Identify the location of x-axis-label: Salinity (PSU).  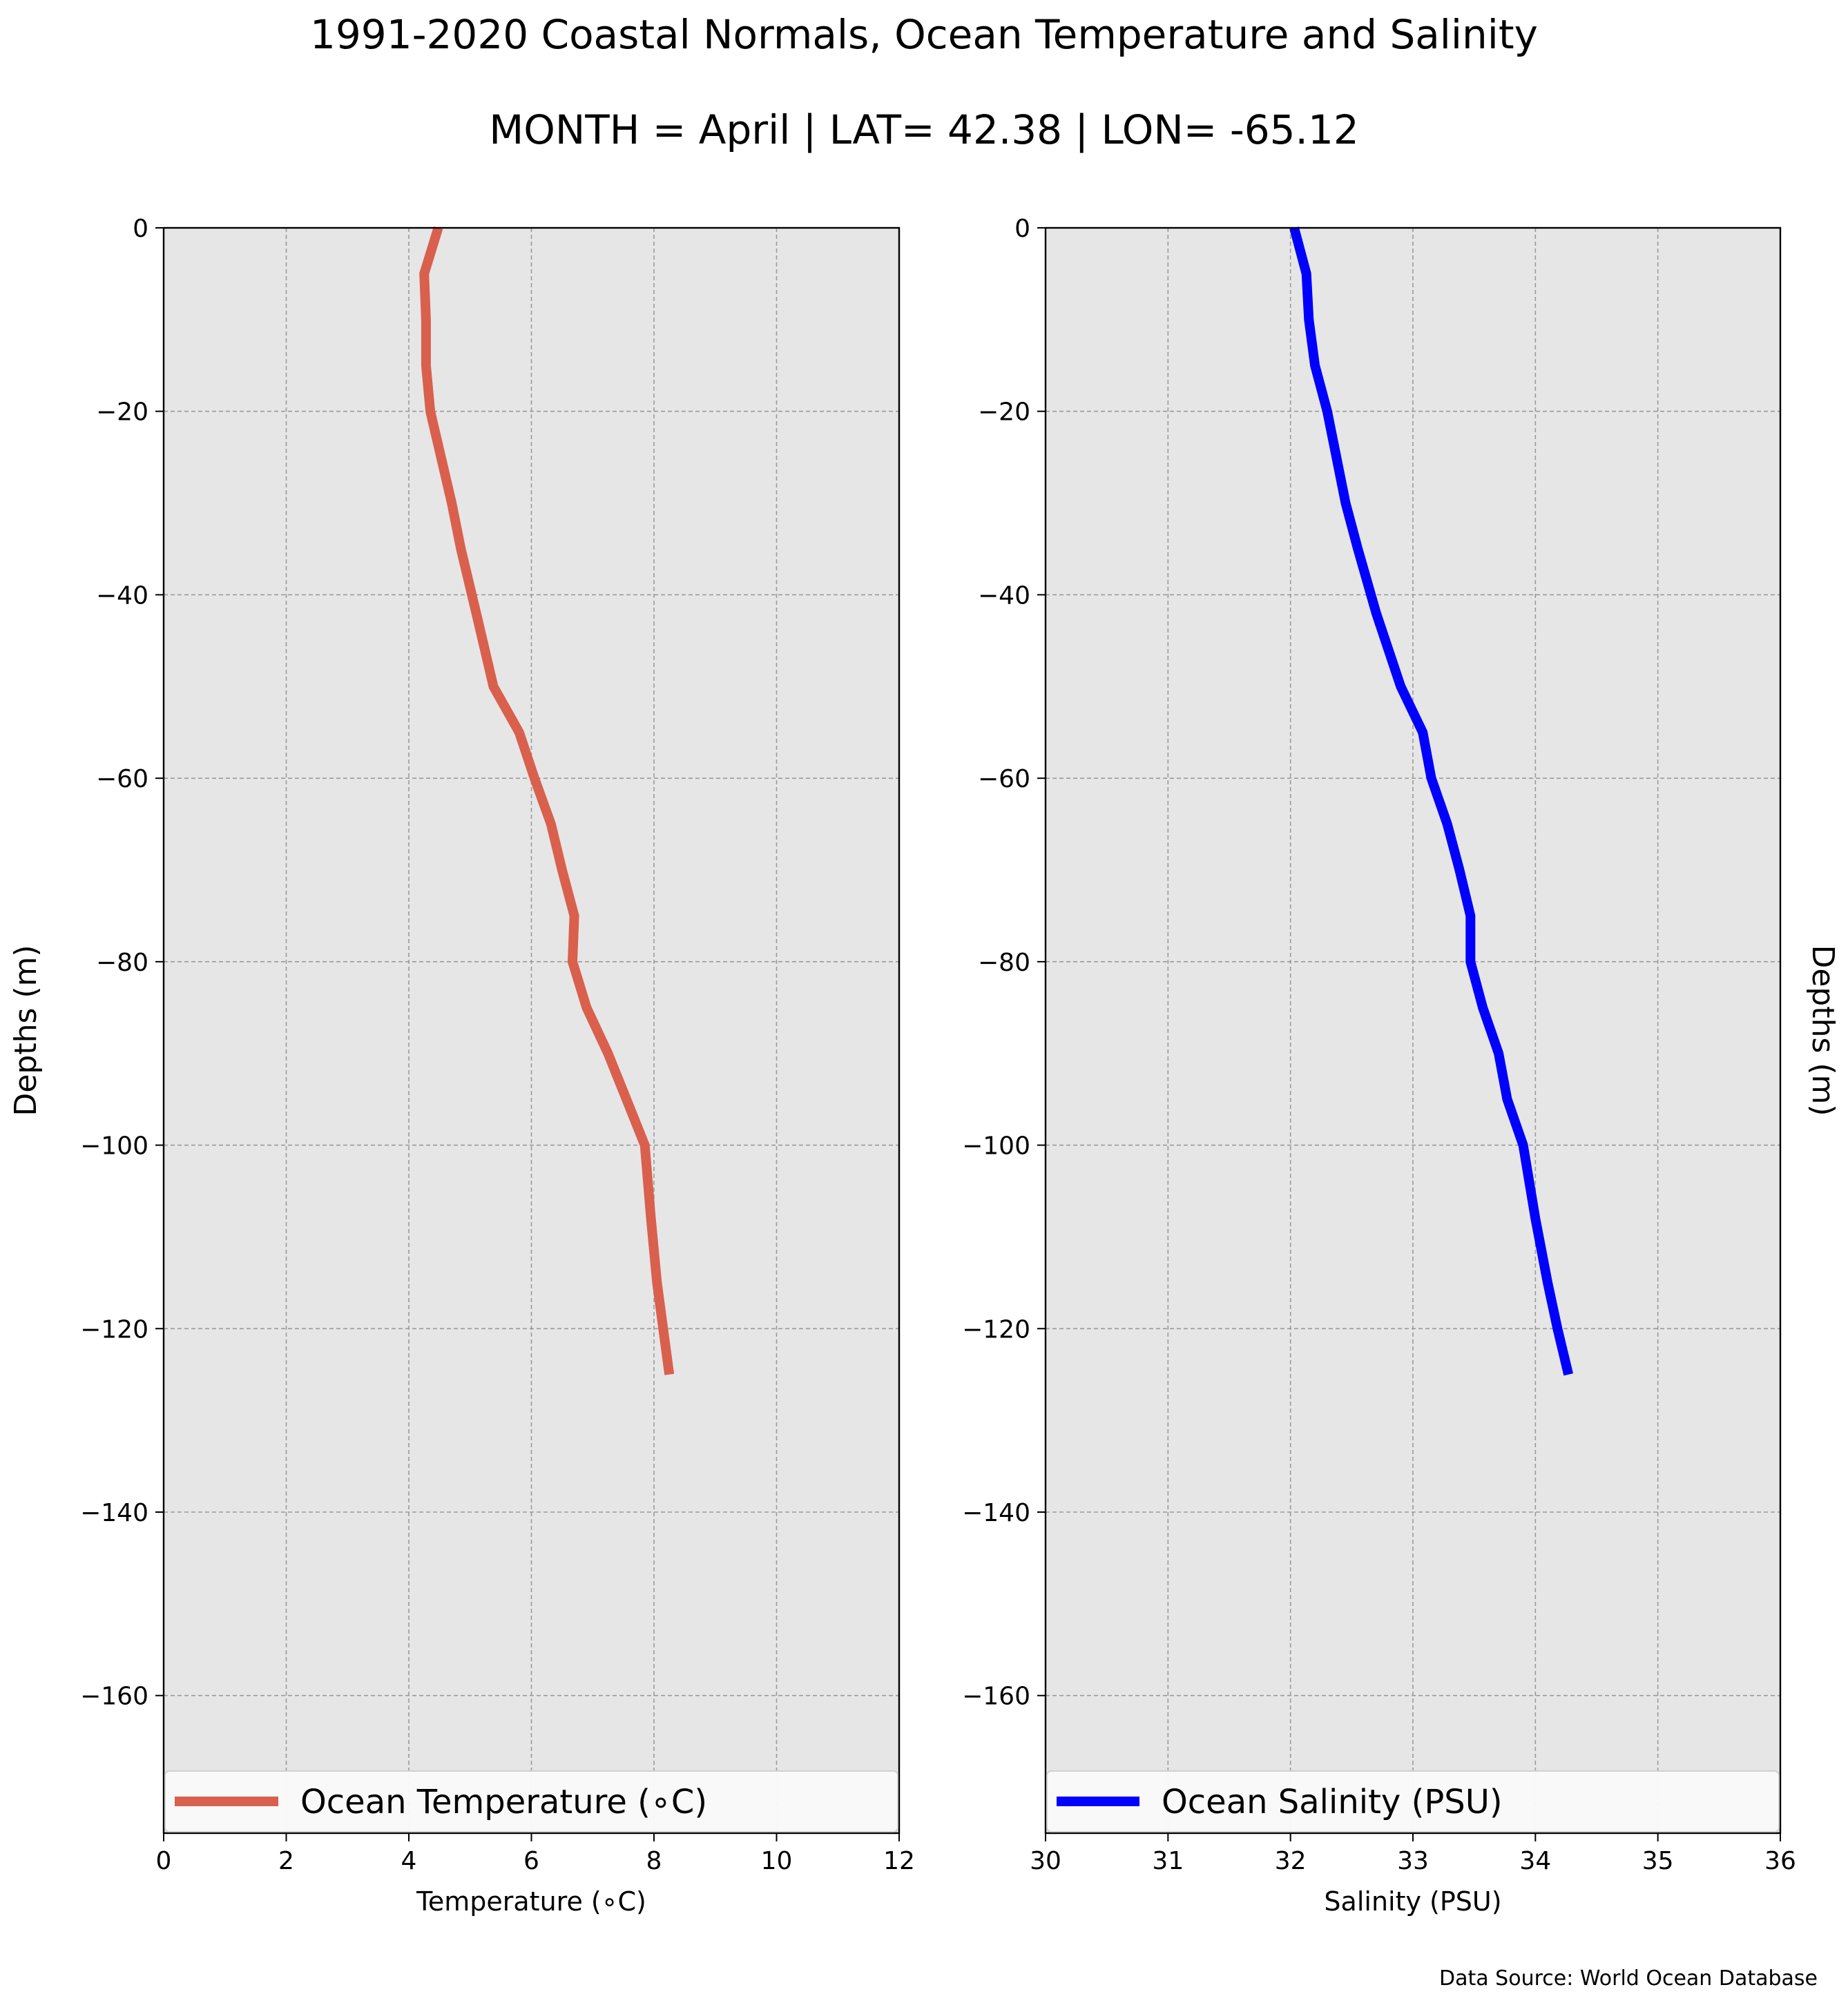
(1412, 1902).